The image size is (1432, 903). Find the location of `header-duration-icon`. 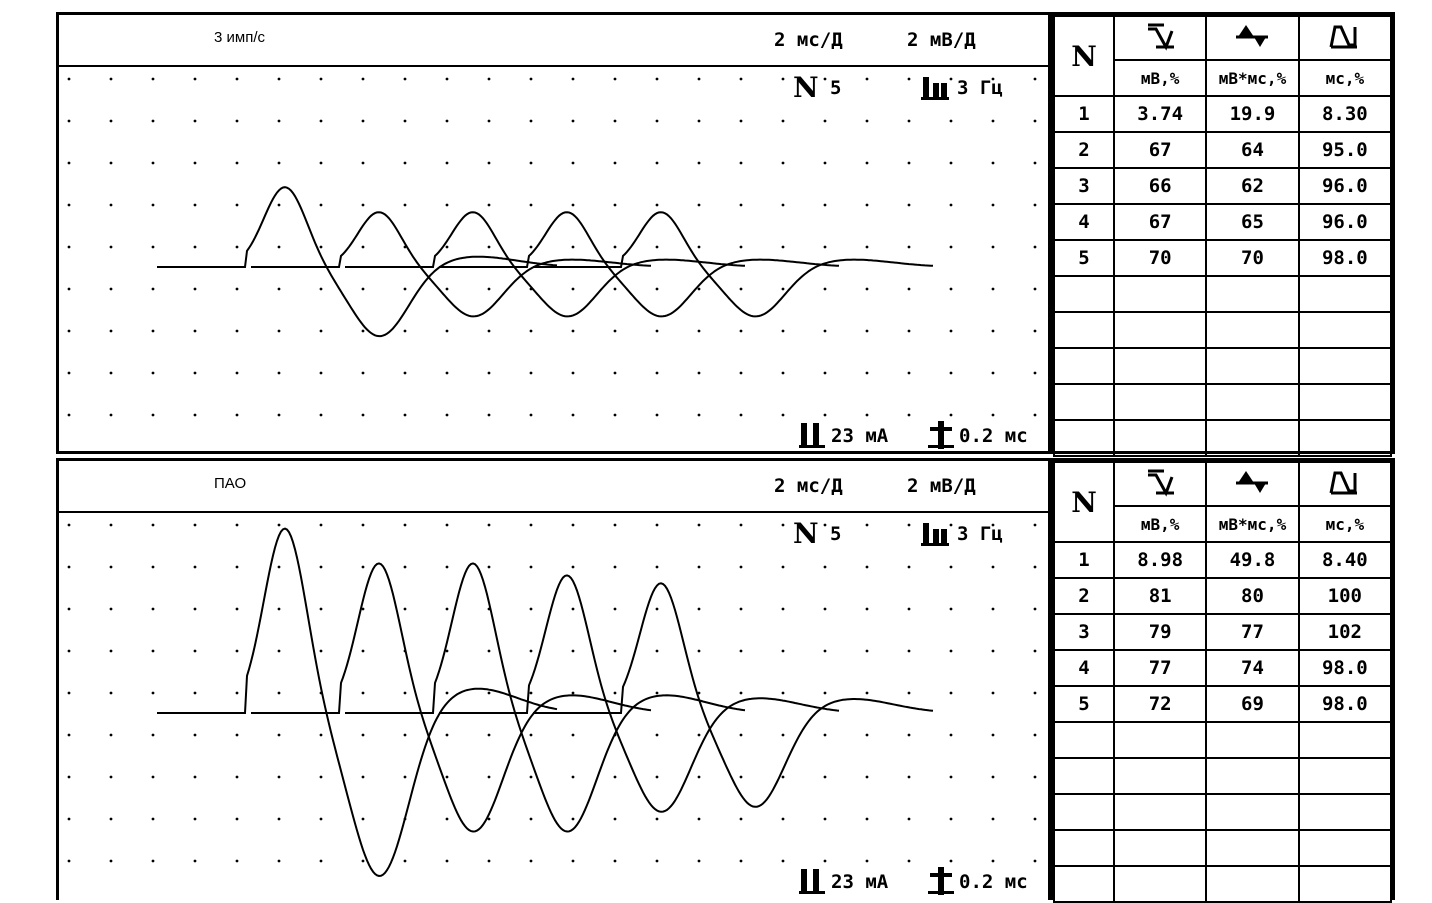

header-duration-icon is located at coordinates (1345, 484).